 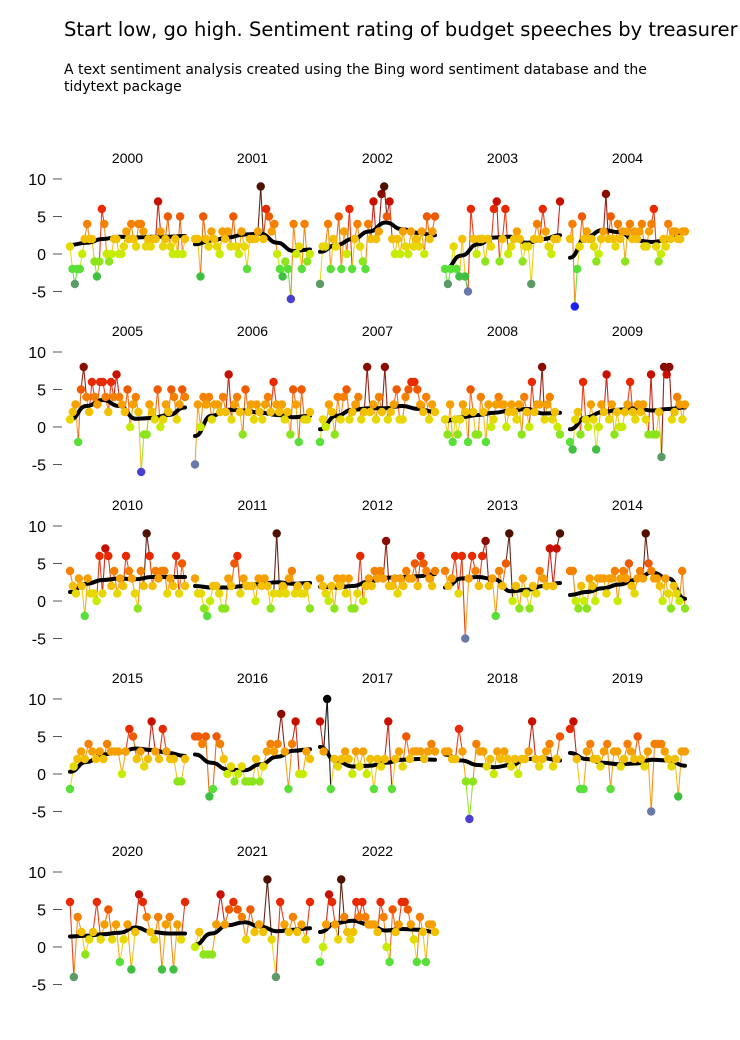 I want to click on y-axis-row-2: 10 5 0 -5, so click(x=45, y=410).